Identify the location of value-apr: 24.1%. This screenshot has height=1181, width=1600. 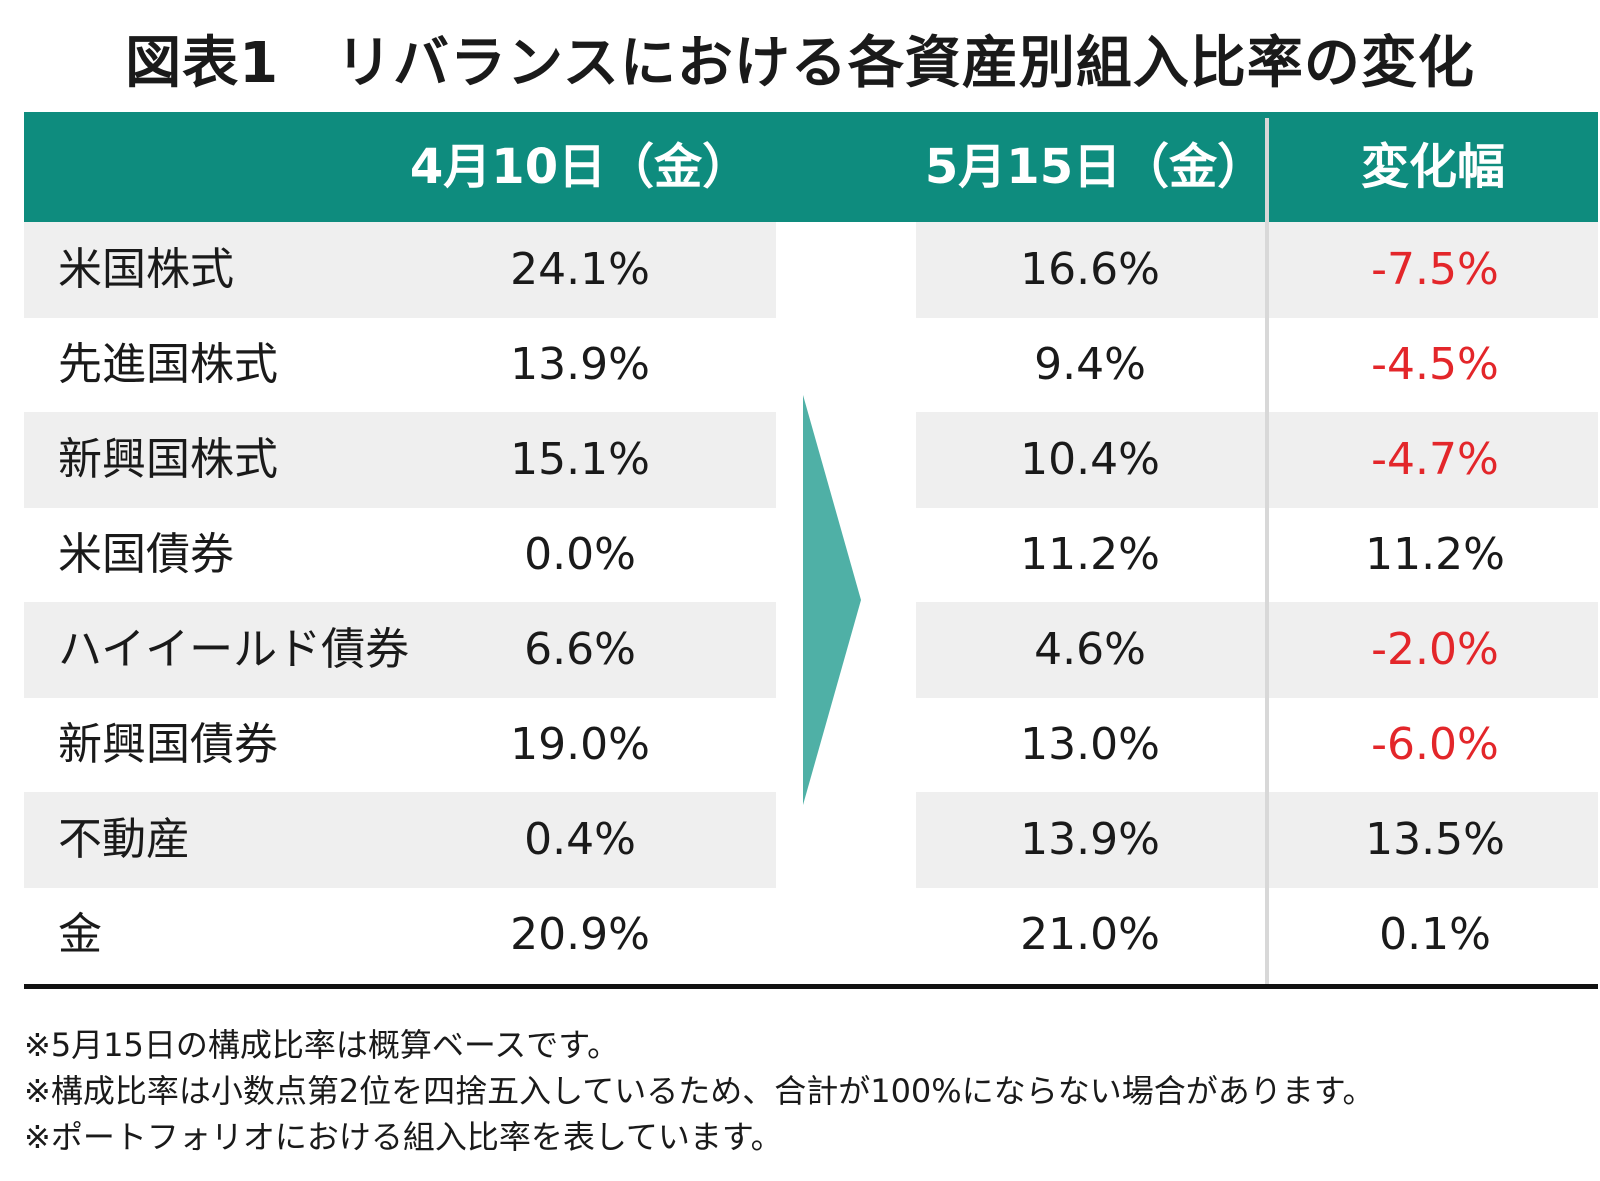
(580, 269).